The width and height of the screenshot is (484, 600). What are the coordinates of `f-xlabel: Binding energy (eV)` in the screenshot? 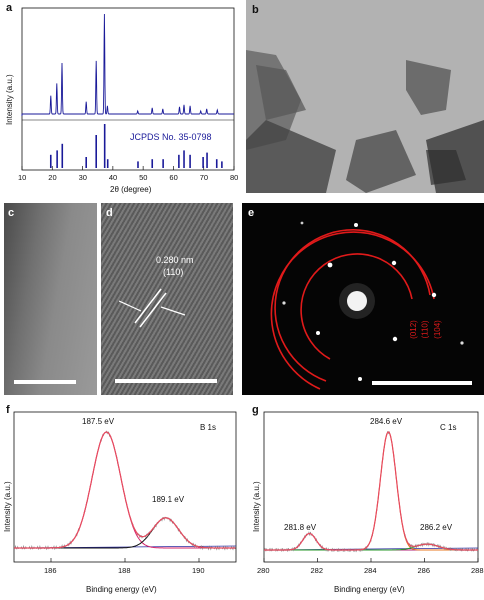 It's located at (121, 589).